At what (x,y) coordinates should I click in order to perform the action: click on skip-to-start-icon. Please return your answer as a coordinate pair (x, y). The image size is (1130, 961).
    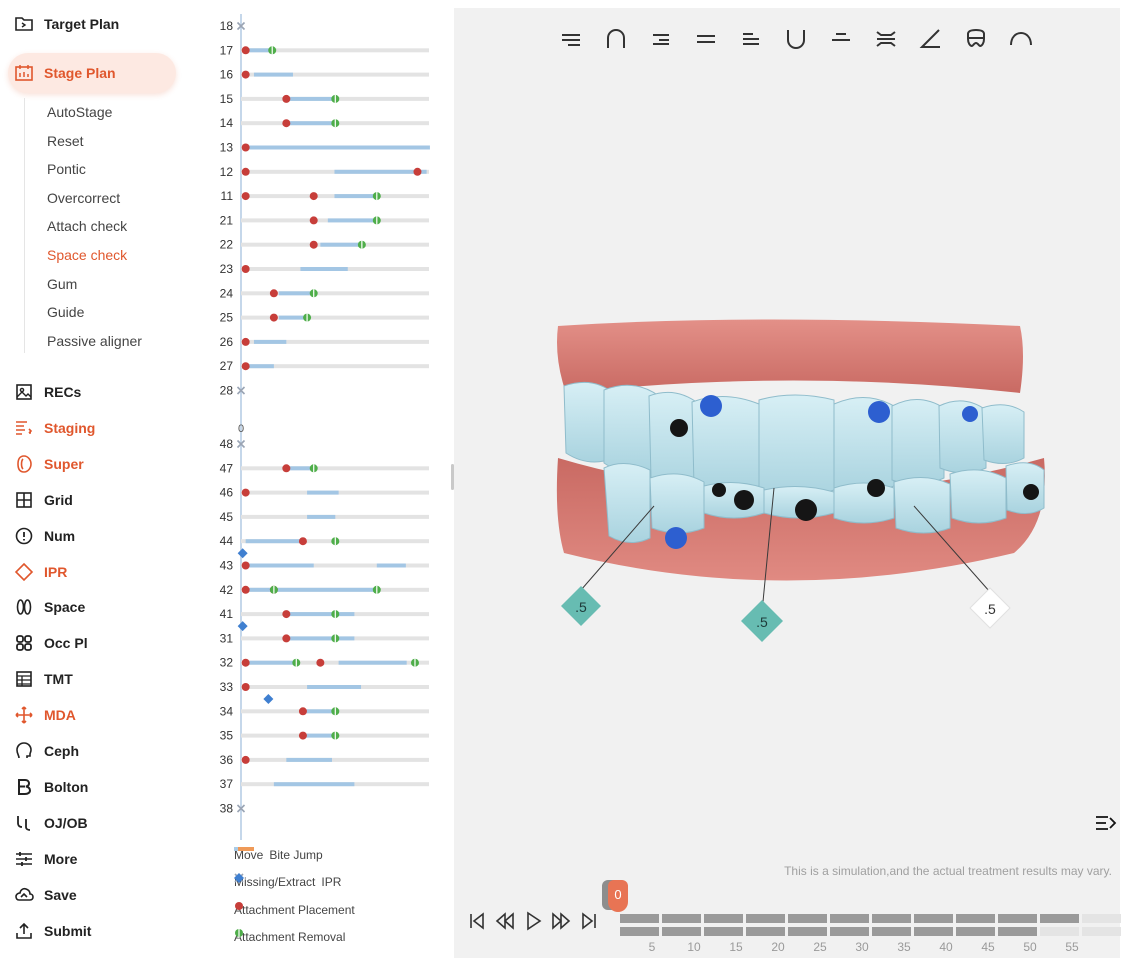
    Looking at the image, I should click on (477, 921).